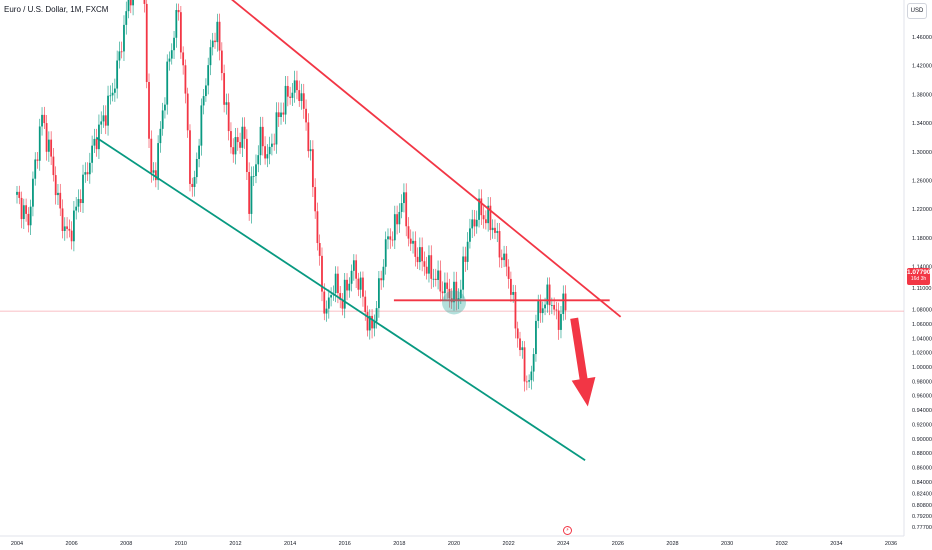 This screenshot has width=932, height=550. What do you see at coordinates (922, 506) in the screenshot?
I see `price-axis-label: 0.80800` at bounding box center [922, 506].